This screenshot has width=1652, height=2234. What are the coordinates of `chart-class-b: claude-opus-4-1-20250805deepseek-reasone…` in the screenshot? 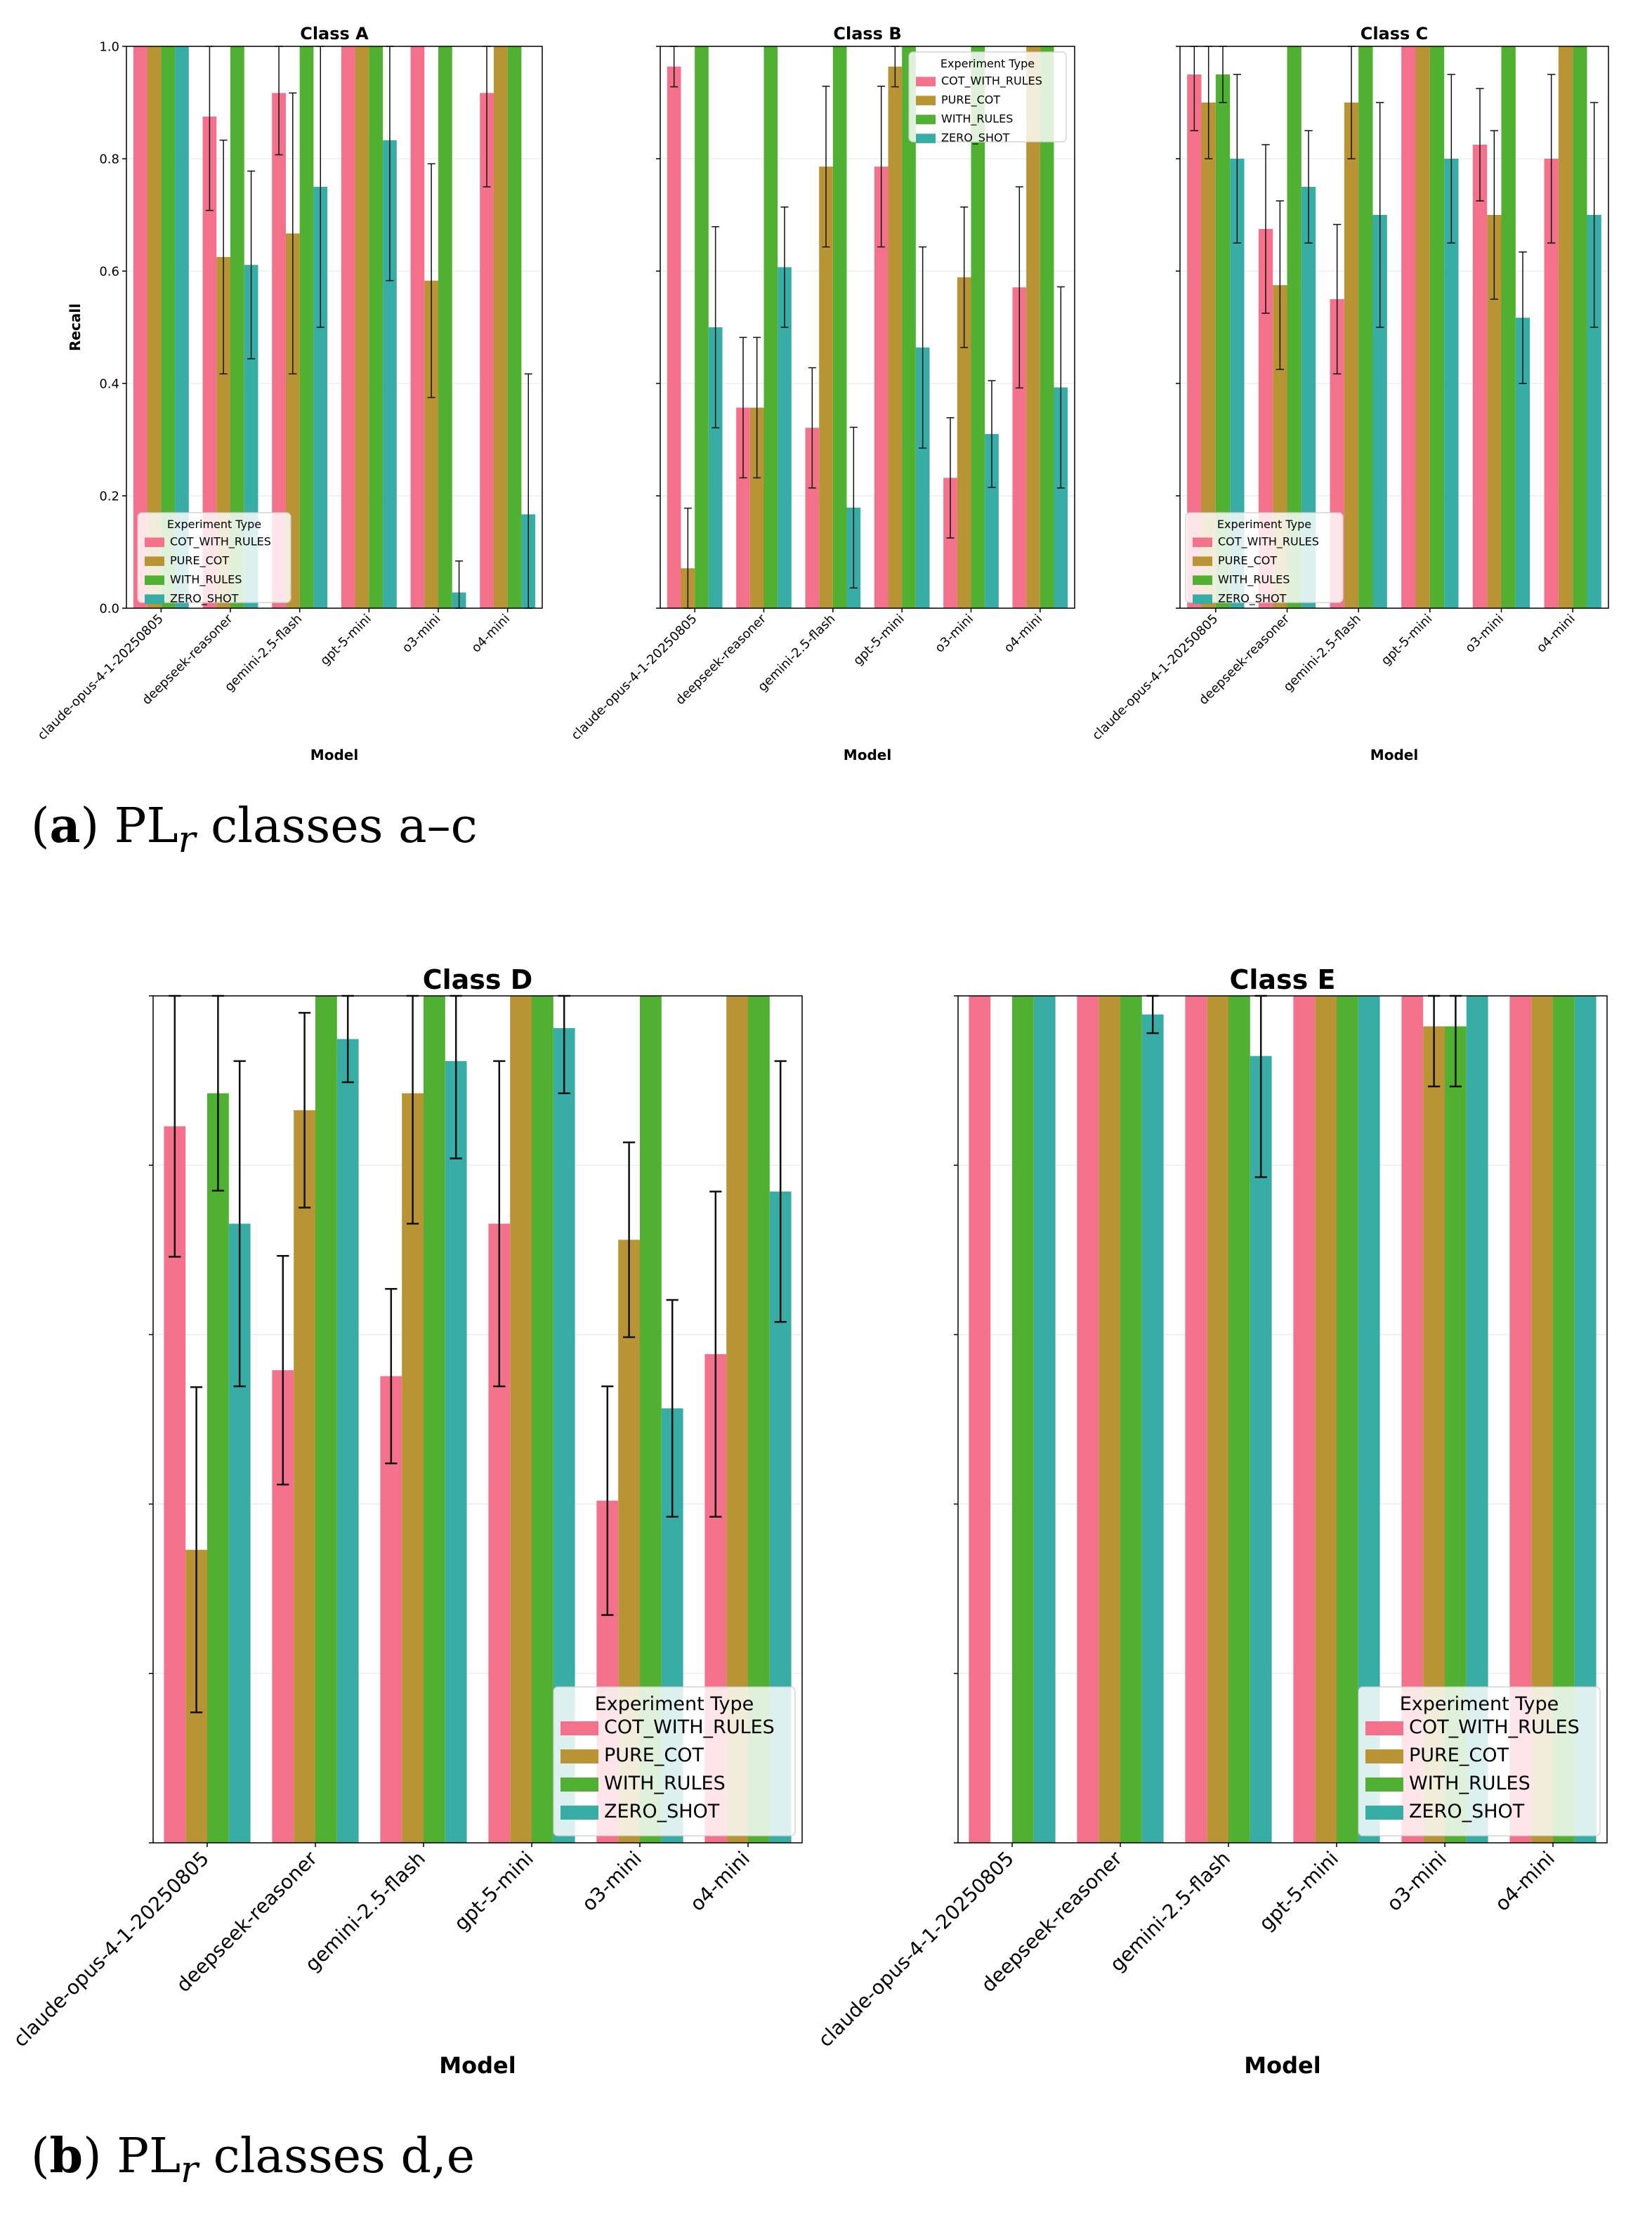 It's located at (821, 394).